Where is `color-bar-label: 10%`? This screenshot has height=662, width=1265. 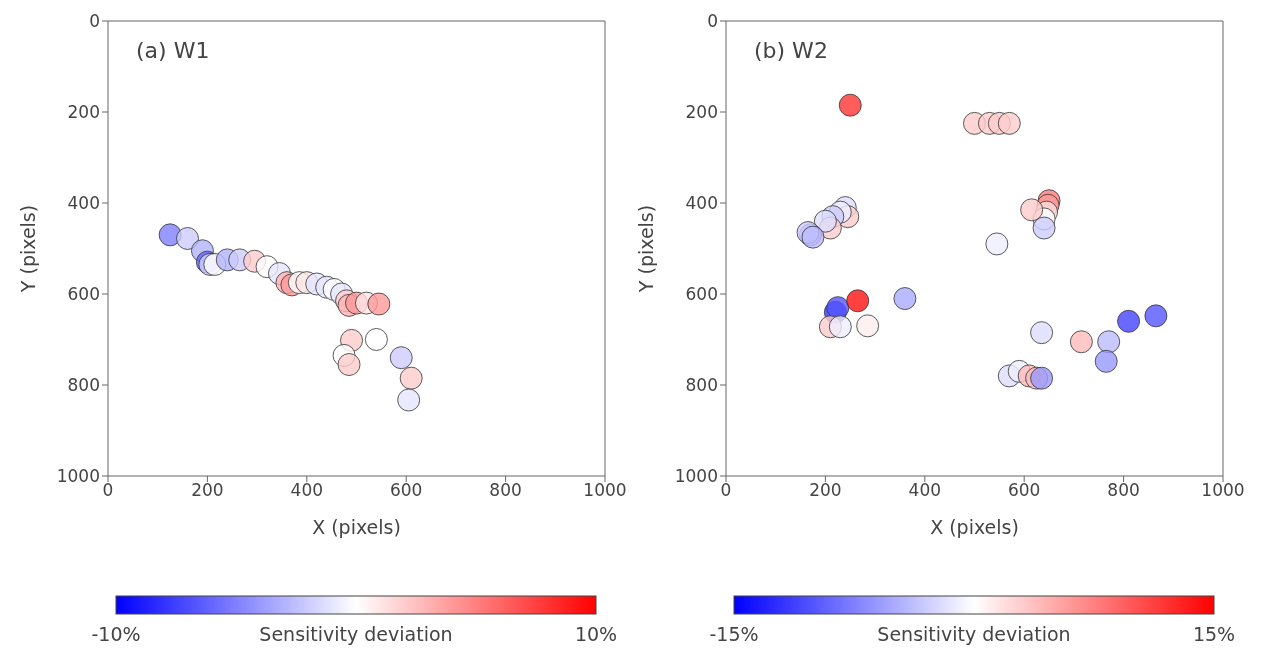 color-bar-label: 10% is located at coordinates (596, 634).